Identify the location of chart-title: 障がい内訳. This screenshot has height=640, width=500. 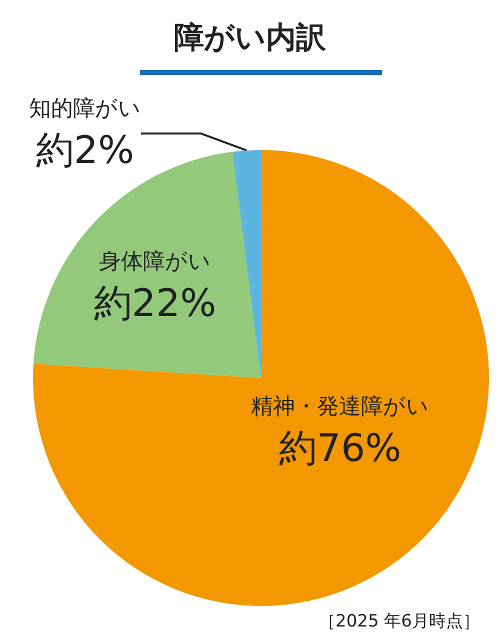
(250, 38).